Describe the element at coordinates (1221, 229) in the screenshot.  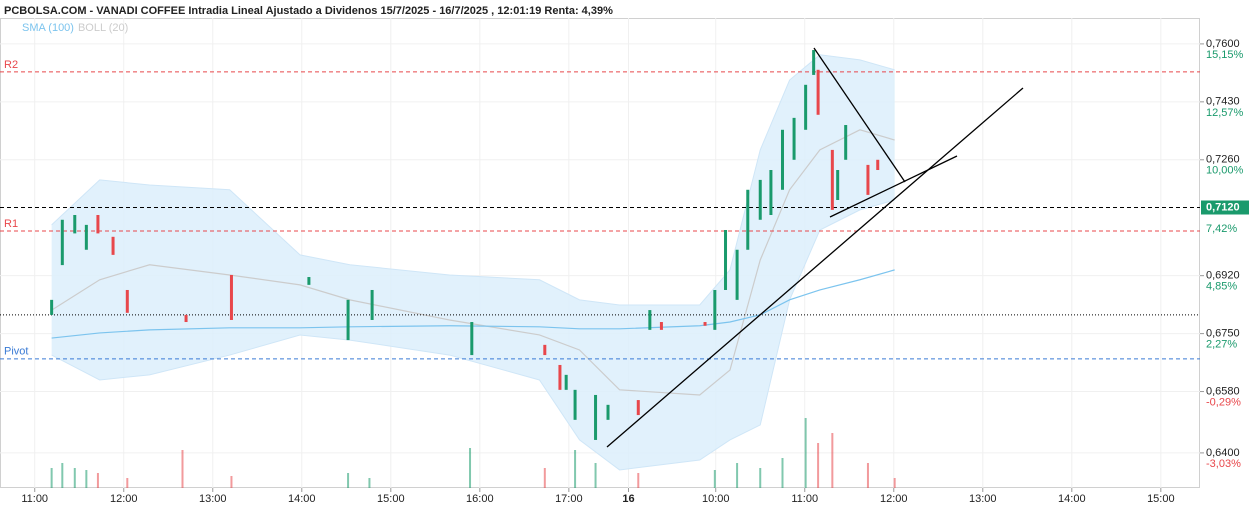
I see `y2-tick-label: 7,42%` at that location.